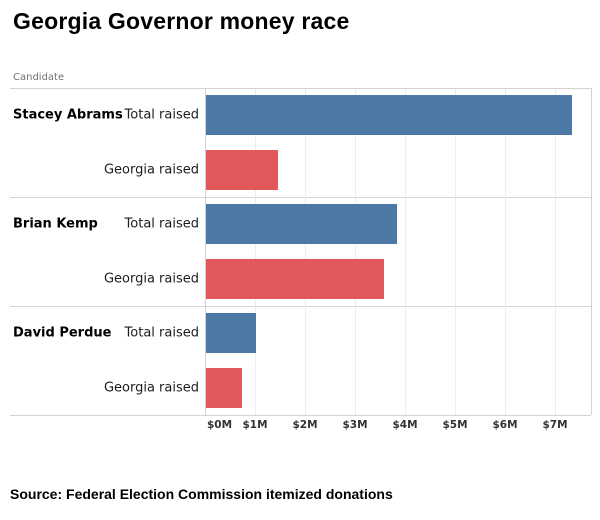  Describe the element at coordinates (389, 115) in the screenshot. I see `bar-stacey-abrams-total-raised` at that location.